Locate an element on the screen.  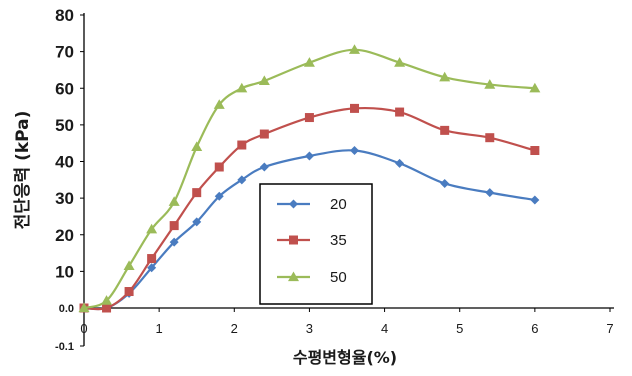
y-tick-label: 20 is located at coordinates (64, 235).